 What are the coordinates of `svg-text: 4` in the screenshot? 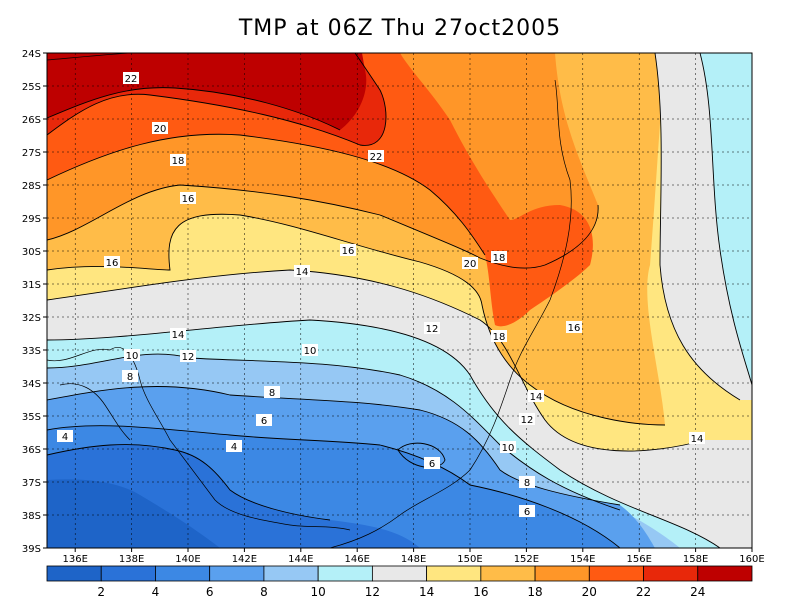 It's located at (234, 447).